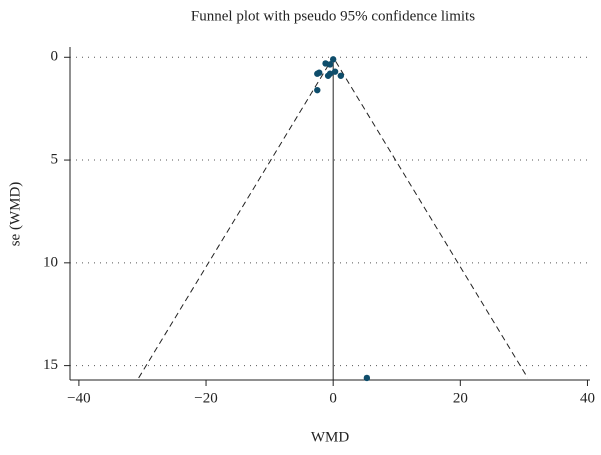  What do you see at coordinates (330, 437) in the screenshot?
I see `x-axis-label: WMD` at bounding box center [330, 437].